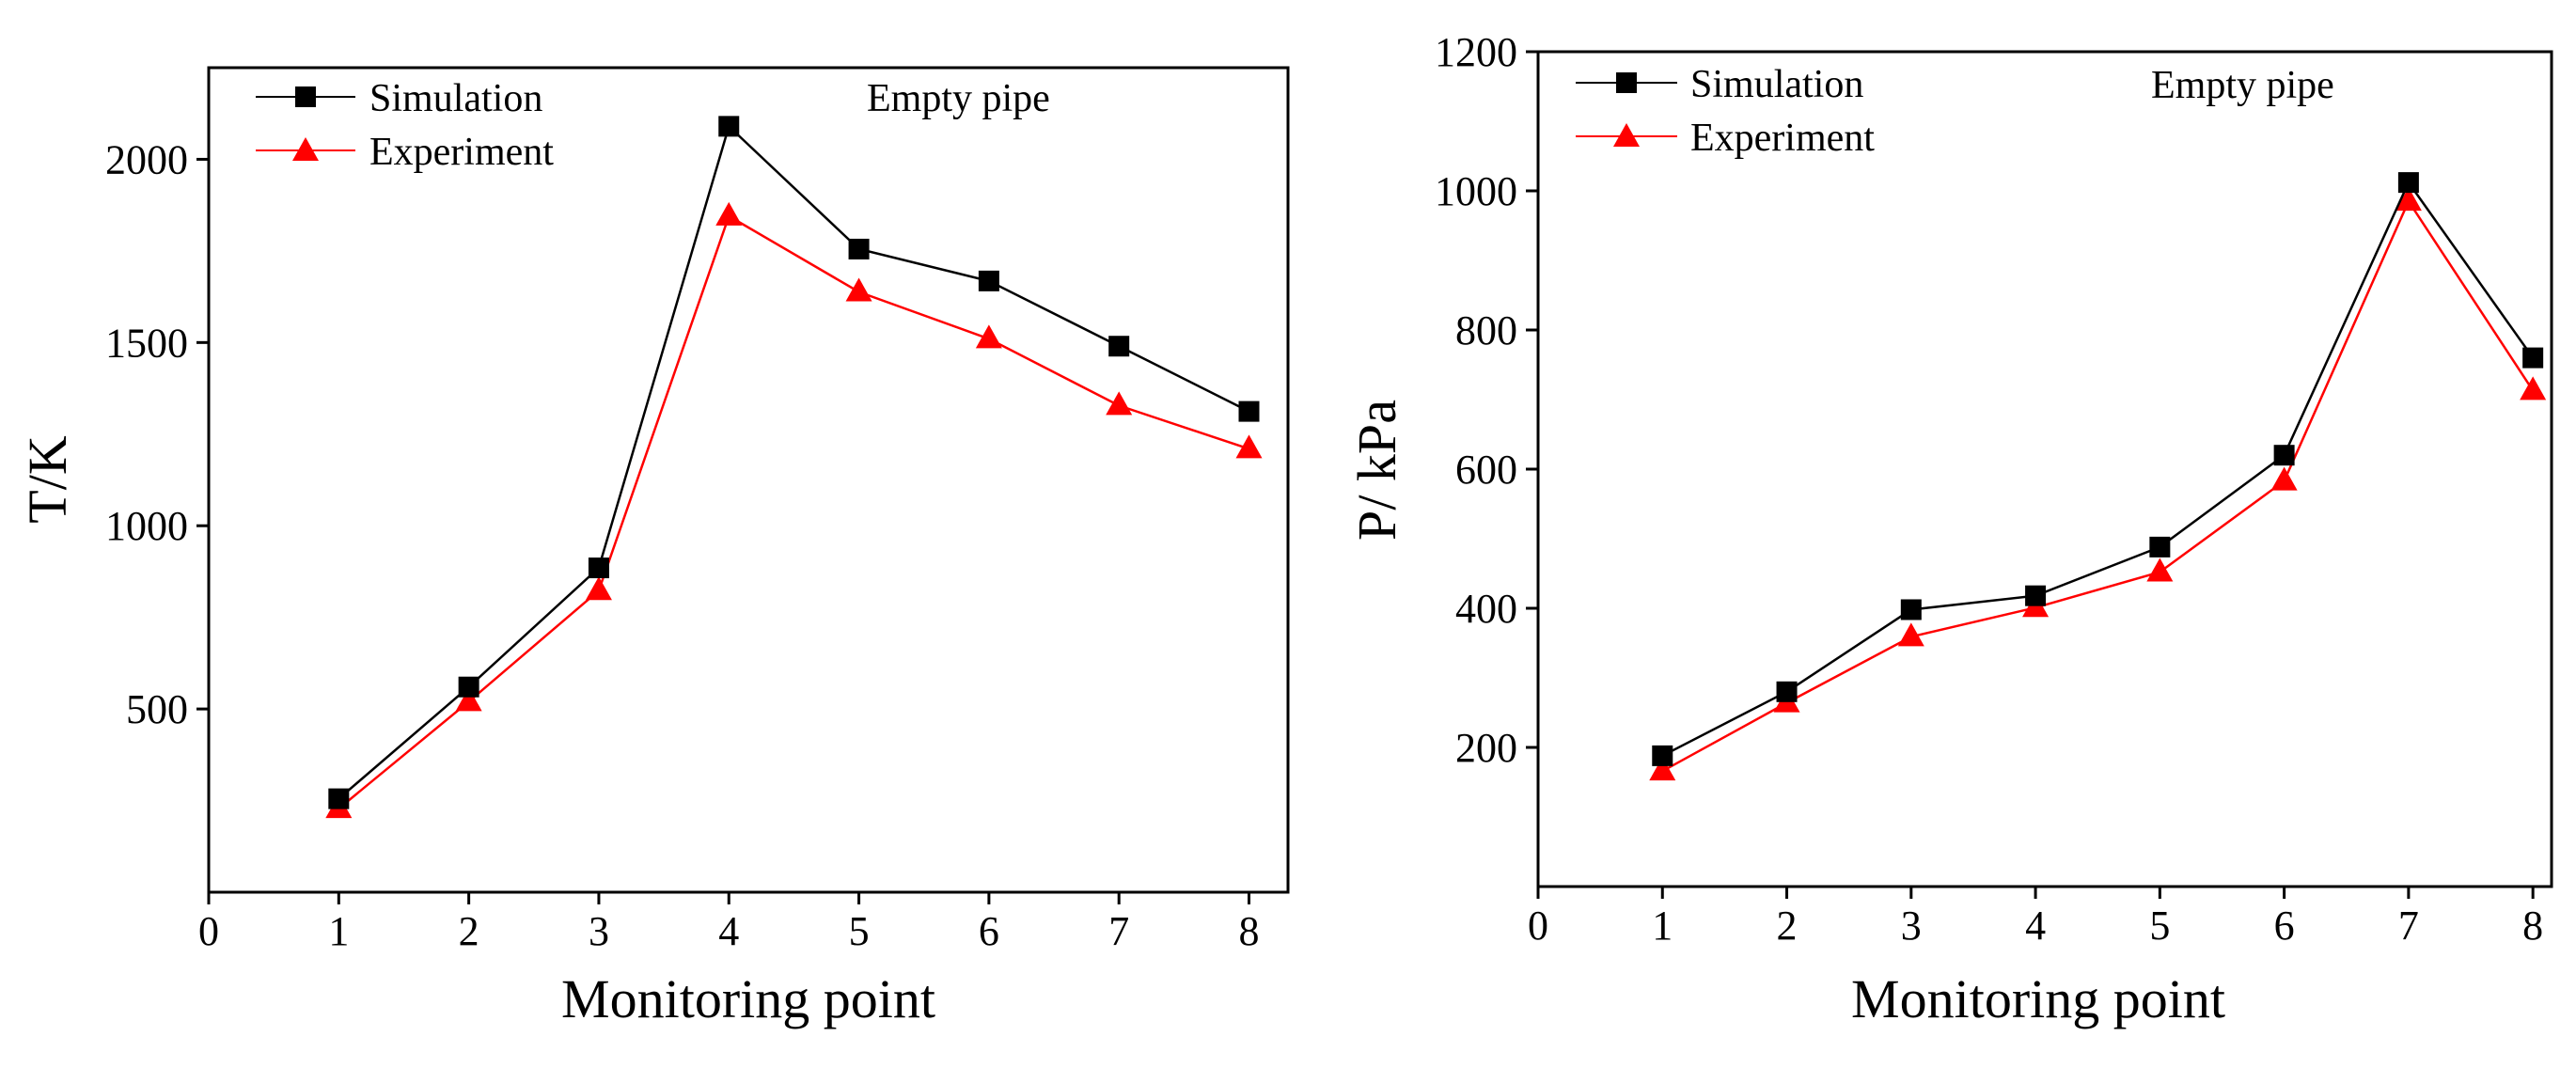  I want to click on y-tick-label: 2000, so click(146, 159).